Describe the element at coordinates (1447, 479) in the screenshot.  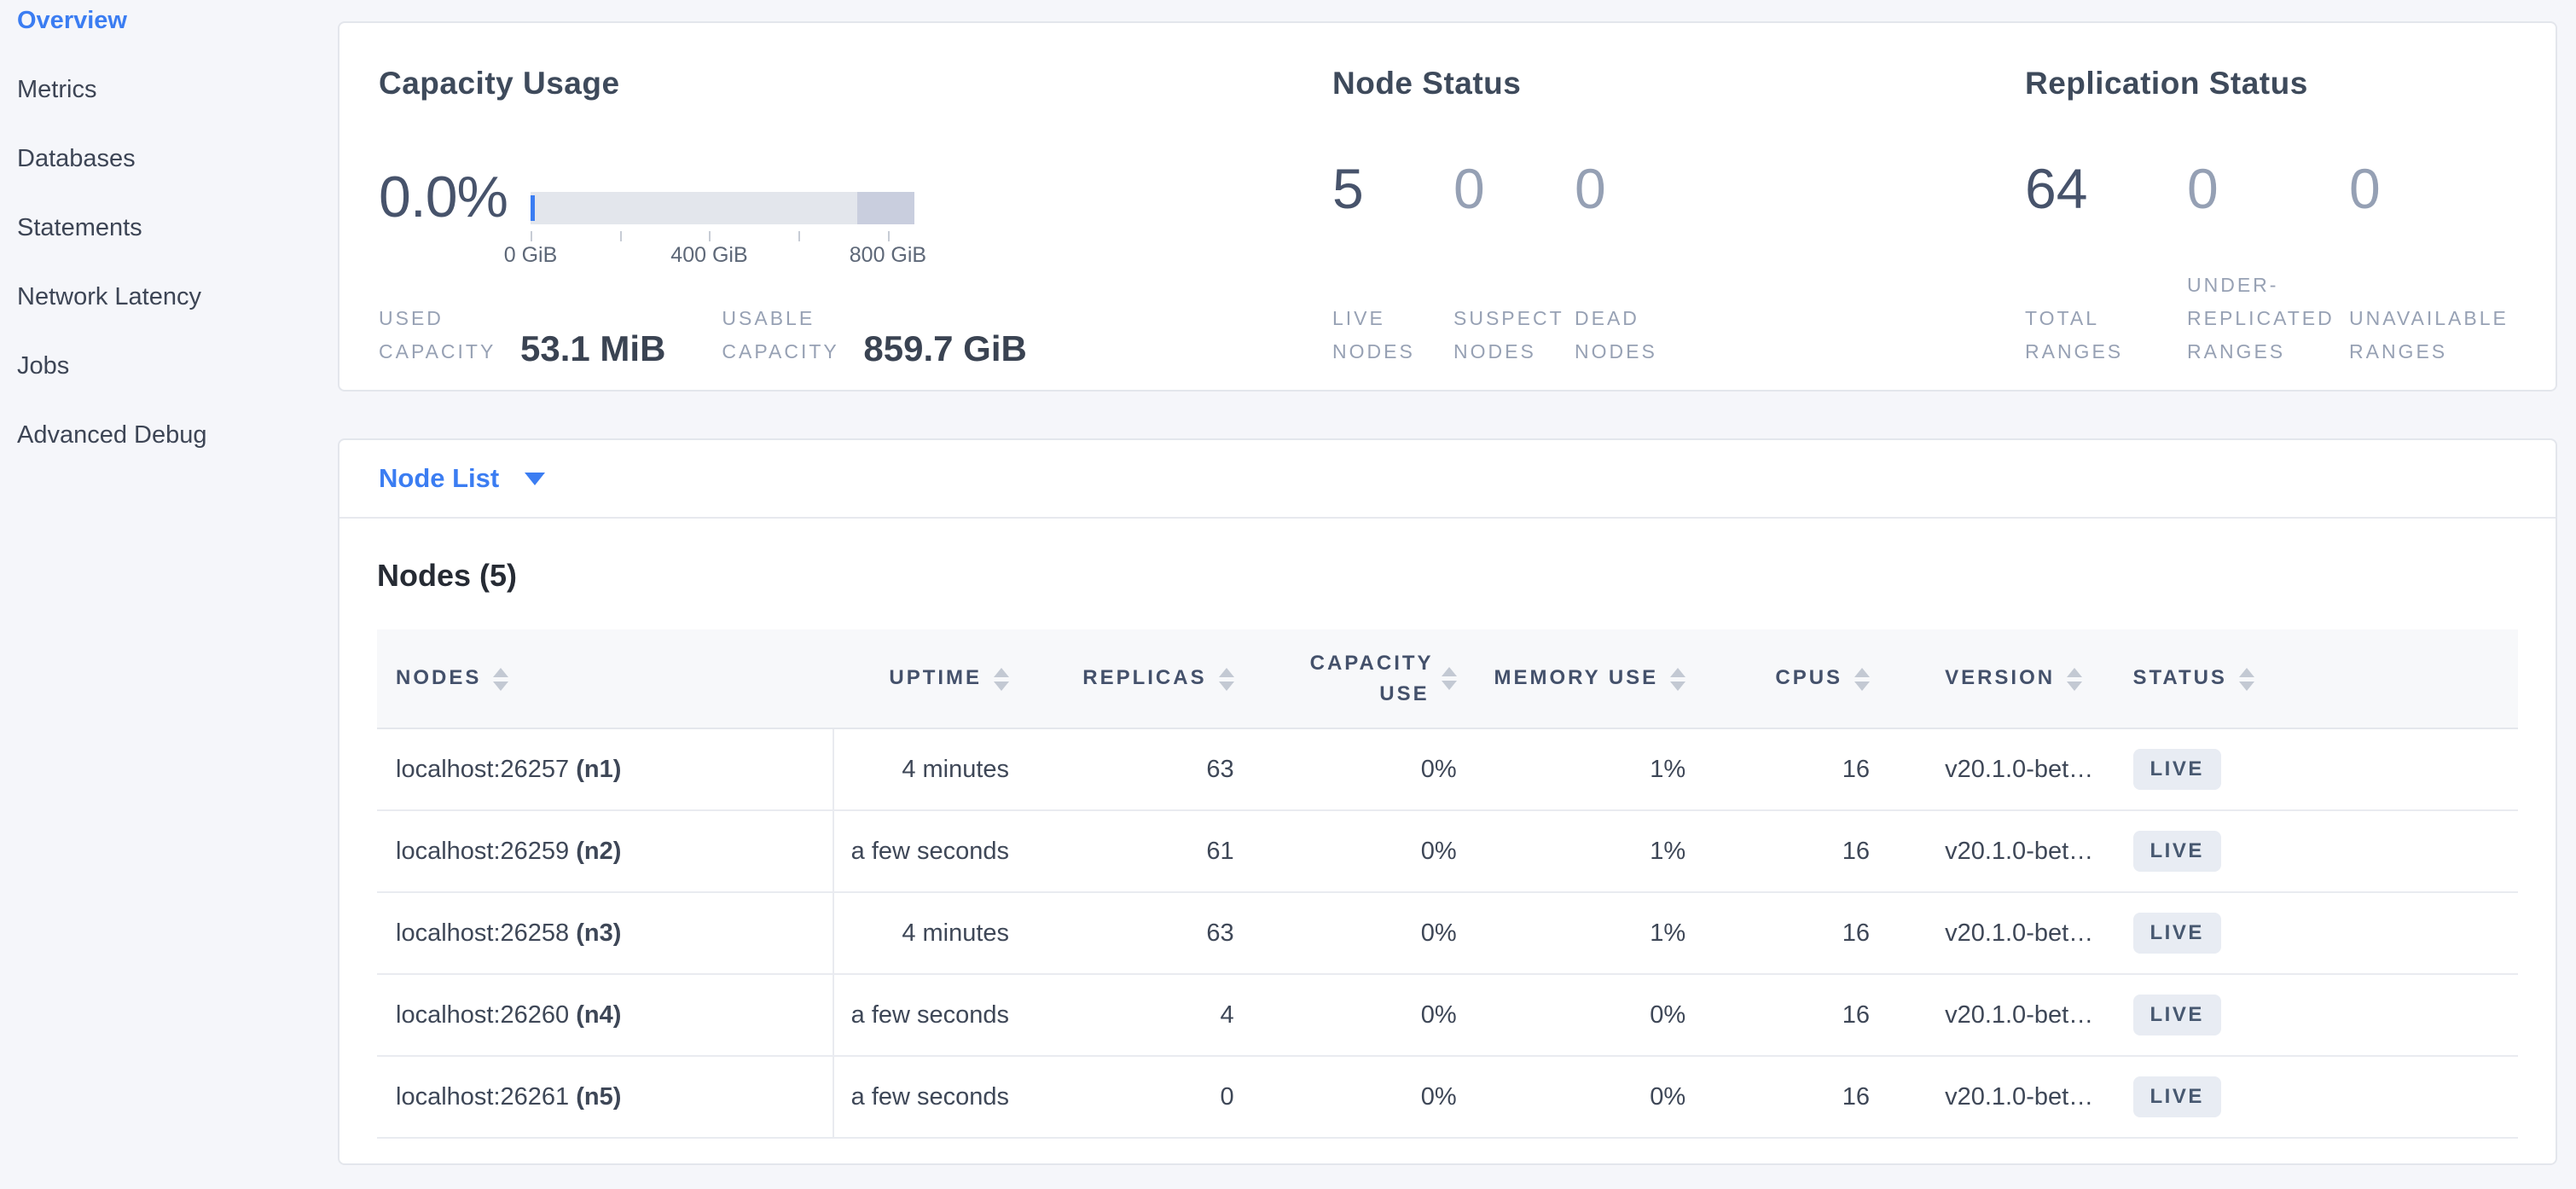
I see `node-list-dropdown: Node List` at that location.